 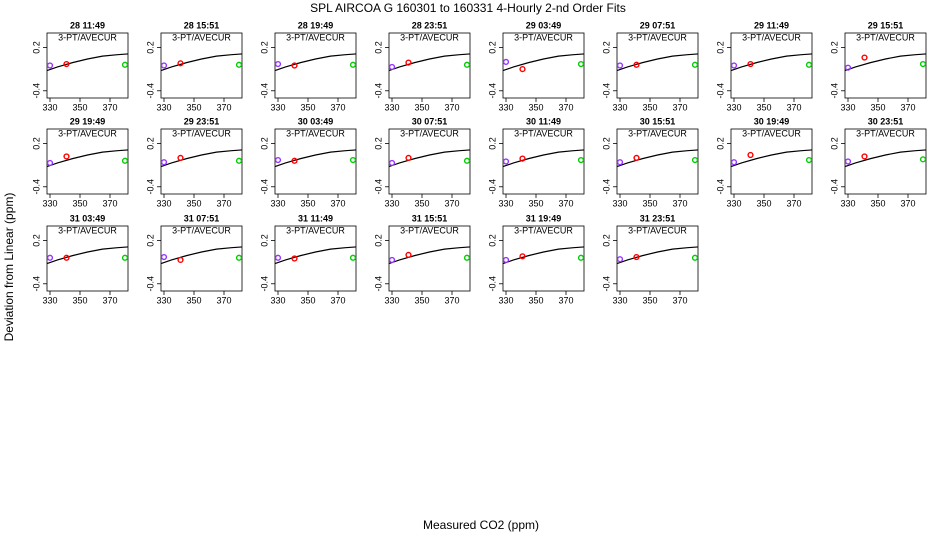 I want to click on panel-title: 29 07:51, so click(x=658, y=25).